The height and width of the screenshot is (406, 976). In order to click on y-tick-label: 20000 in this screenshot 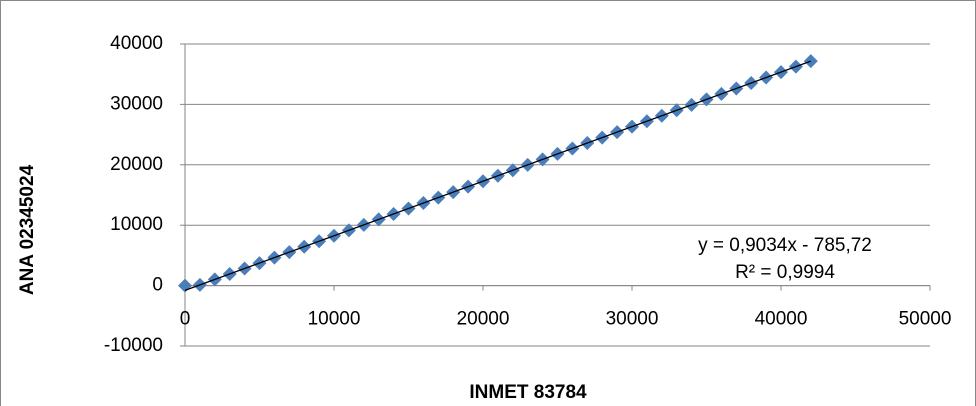, I will do `click(136, 164)`.